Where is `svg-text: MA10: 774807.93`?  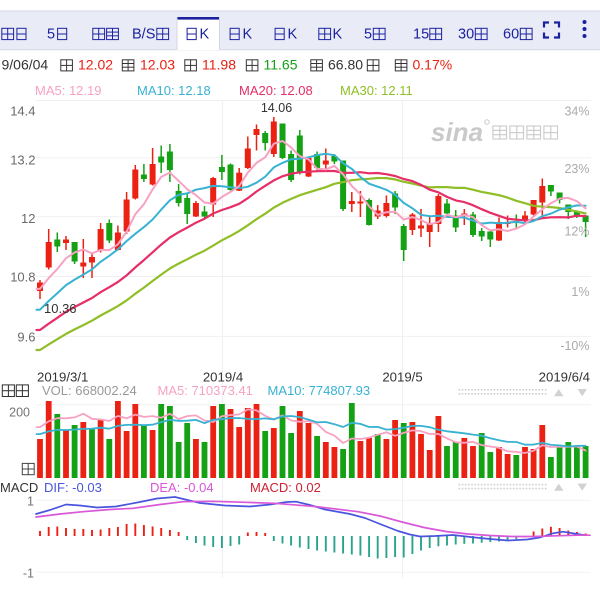 svg-text: MA10: 774807.93 is located at coordinates (319, 390).